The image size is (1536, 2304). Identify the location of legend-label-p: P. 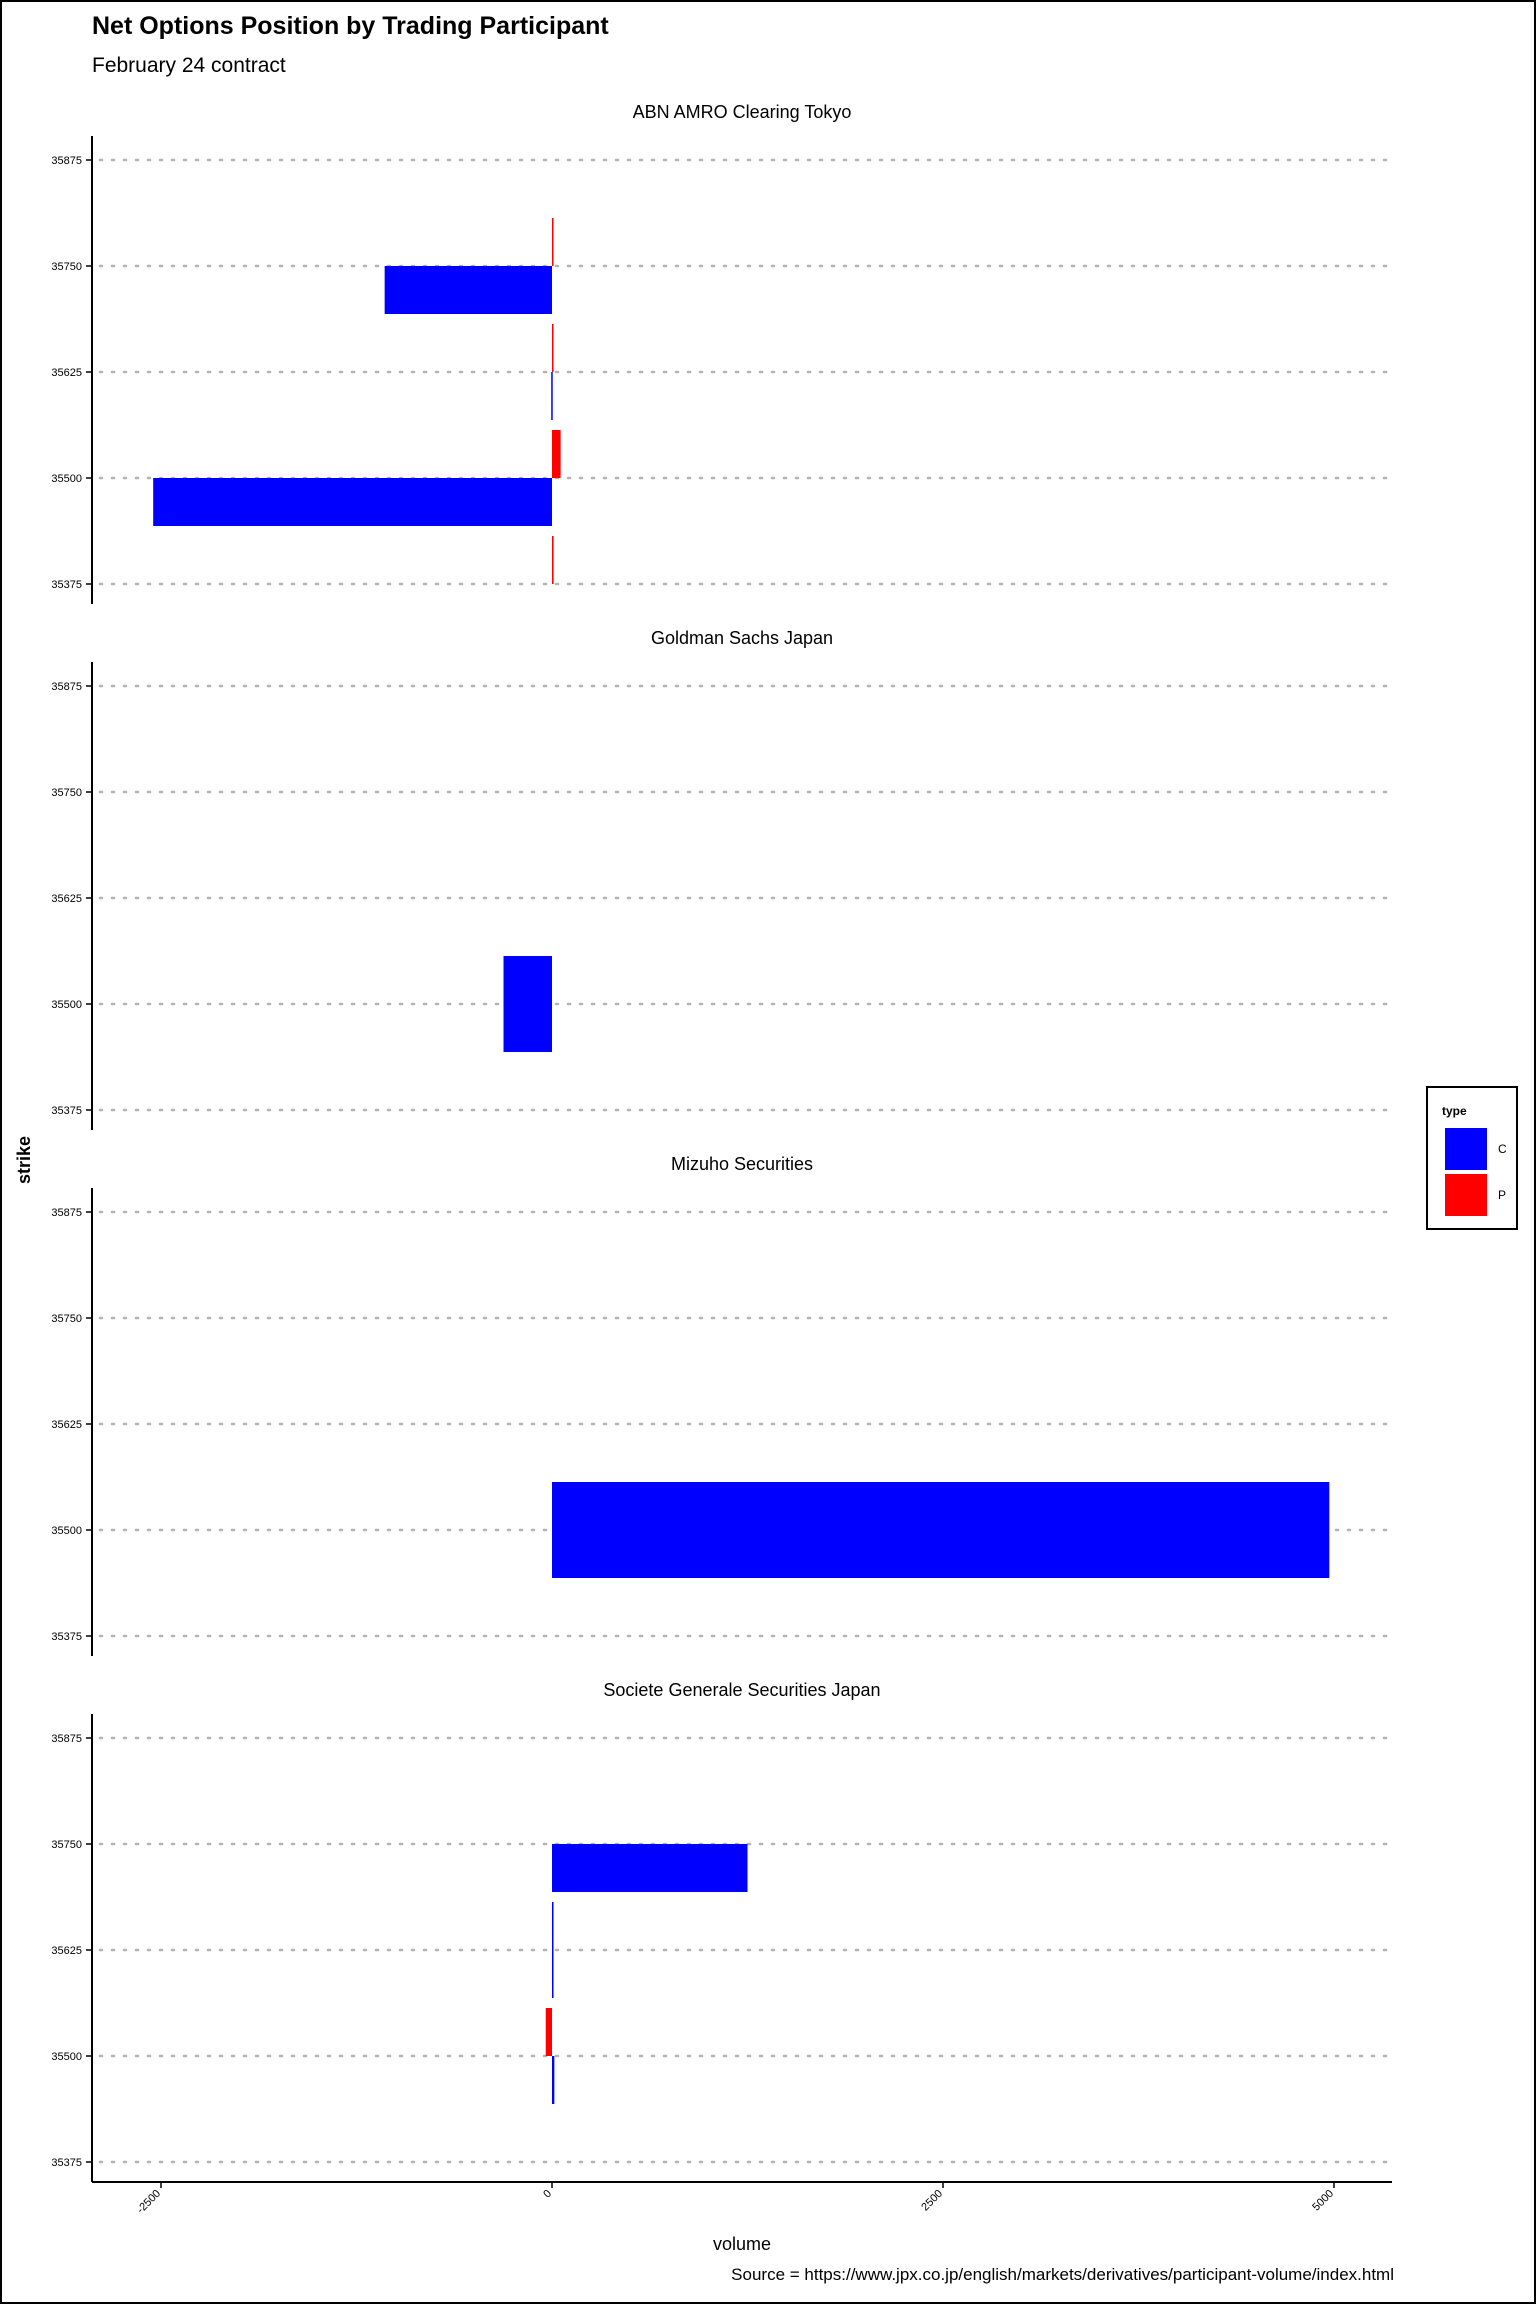
(1502, 1195).